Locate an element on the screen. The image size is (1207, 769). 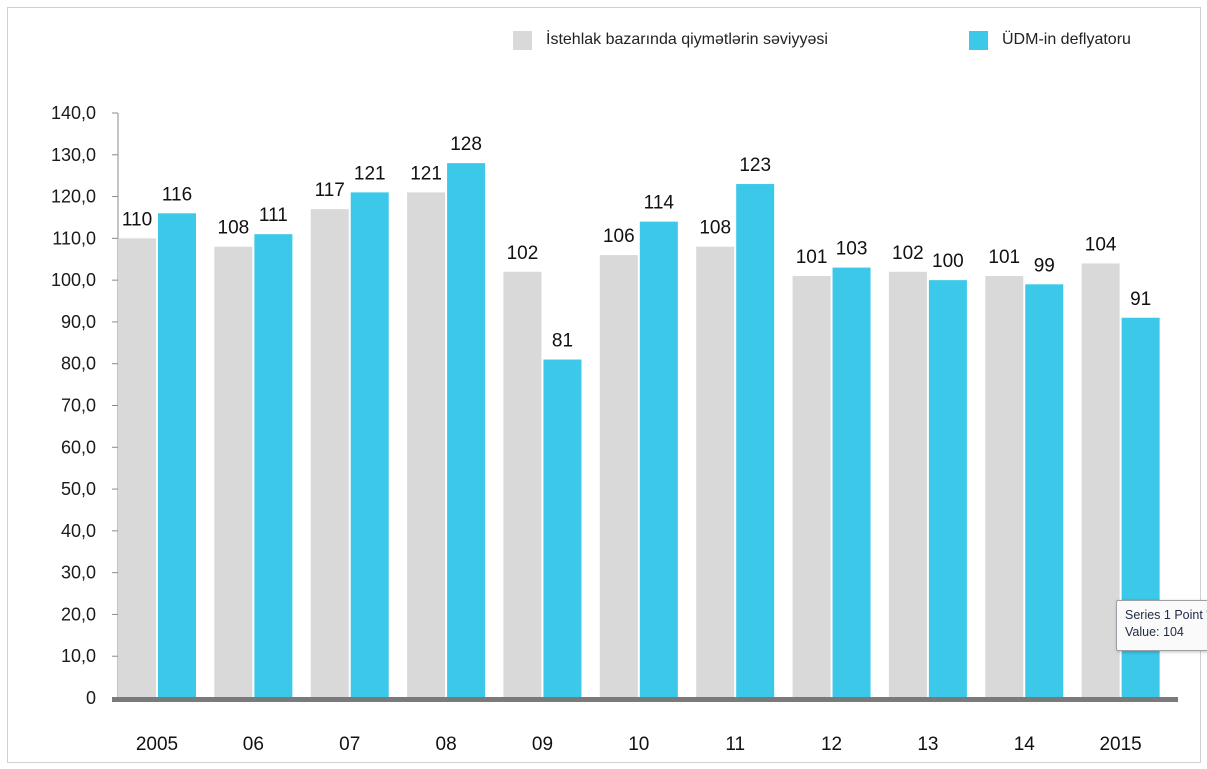
data-label-series-2: 81 is located at coordinates (562, 341).